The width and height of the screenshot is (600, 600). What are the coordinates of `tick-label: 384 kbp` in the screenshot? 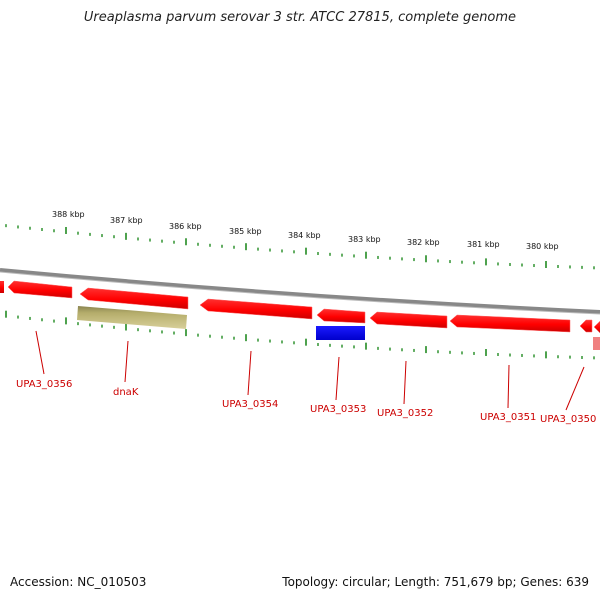 It's located at (304, 235).